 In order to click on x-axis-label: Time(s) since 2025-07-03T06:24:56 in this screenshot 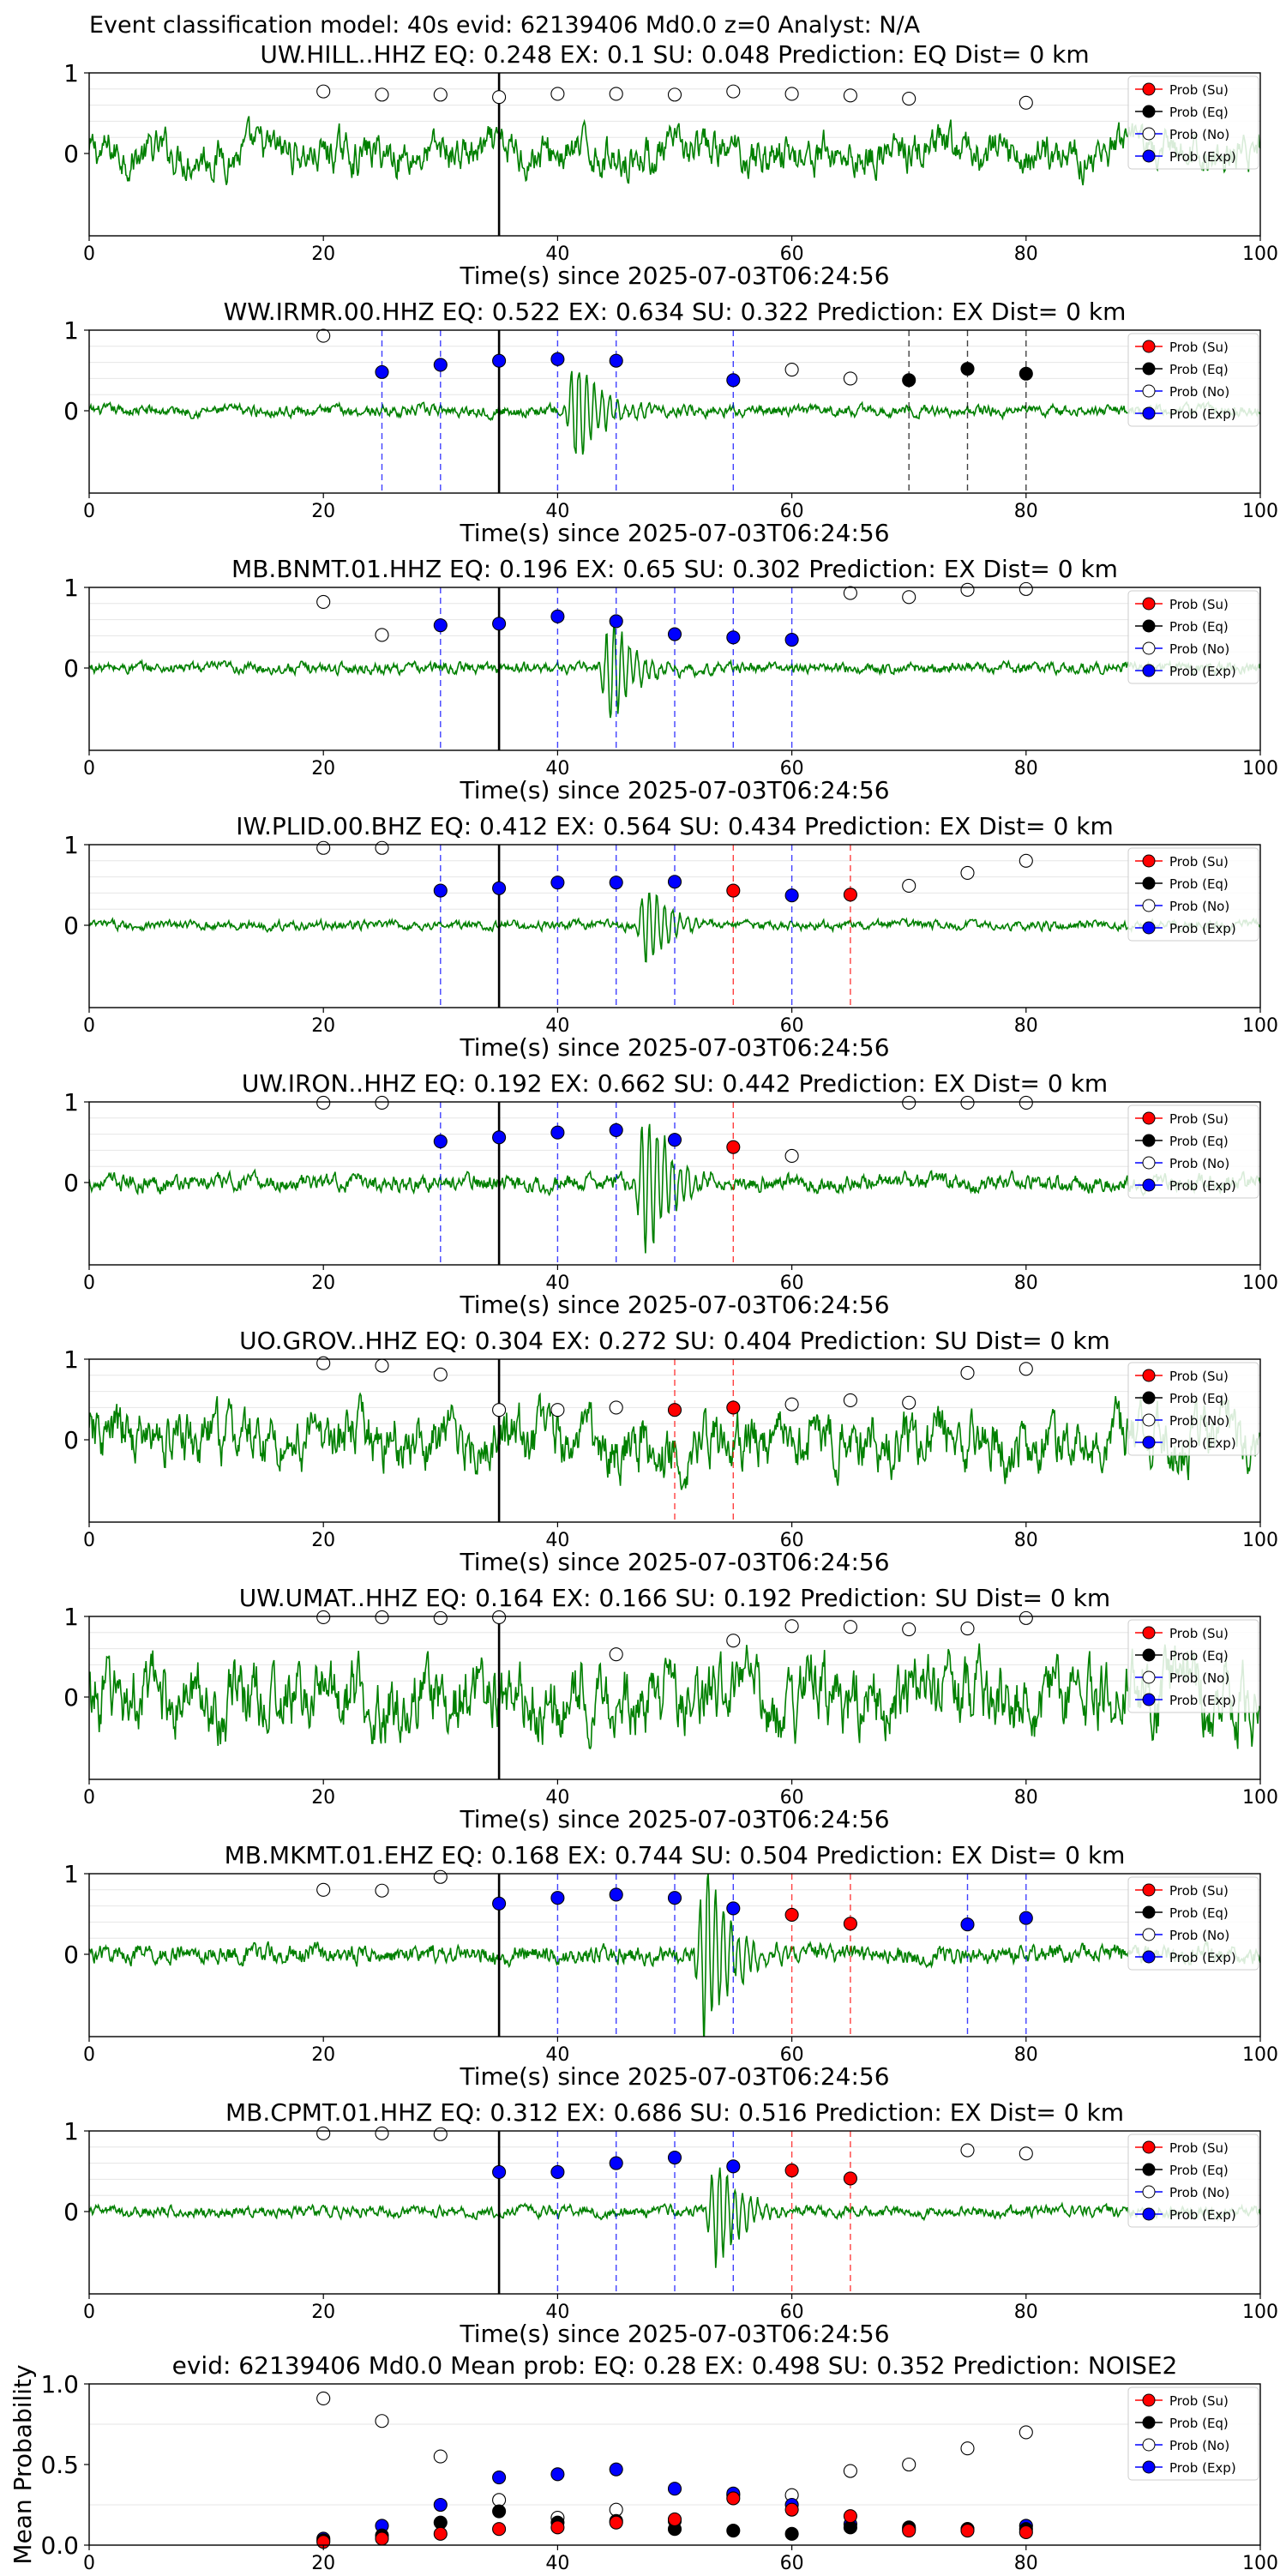, I will do `click(674, 1819)`.